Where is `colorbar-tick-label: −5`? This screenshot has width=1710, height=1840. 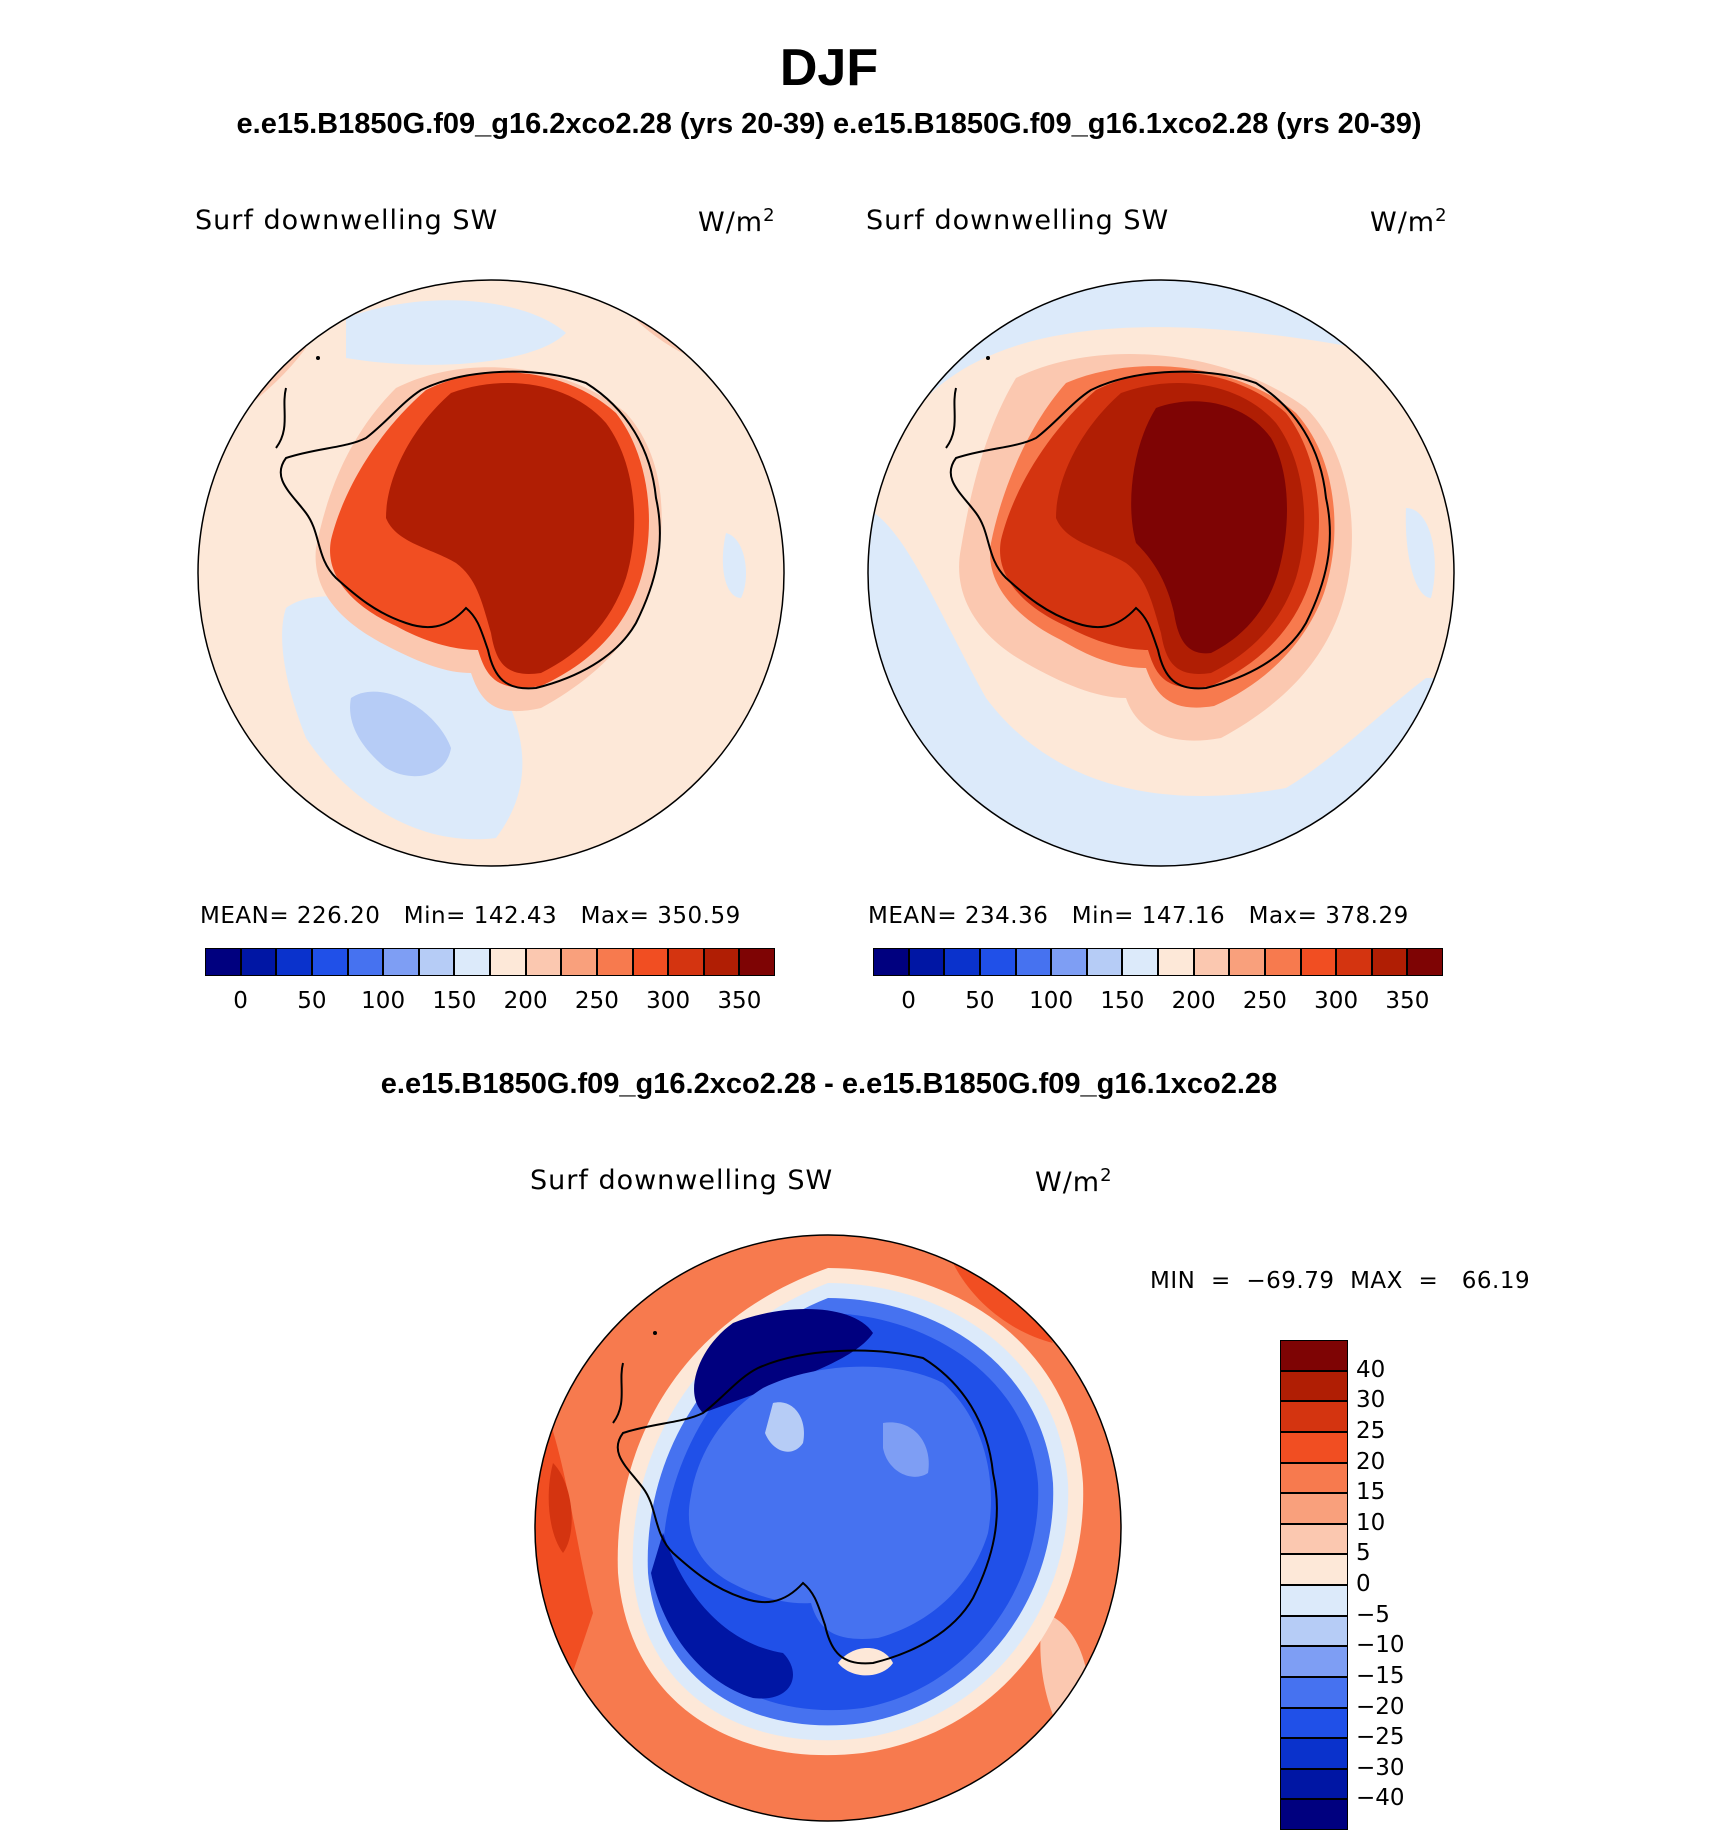 colorbar-tick-label: −5 is located at coordinates (1373, 1614).